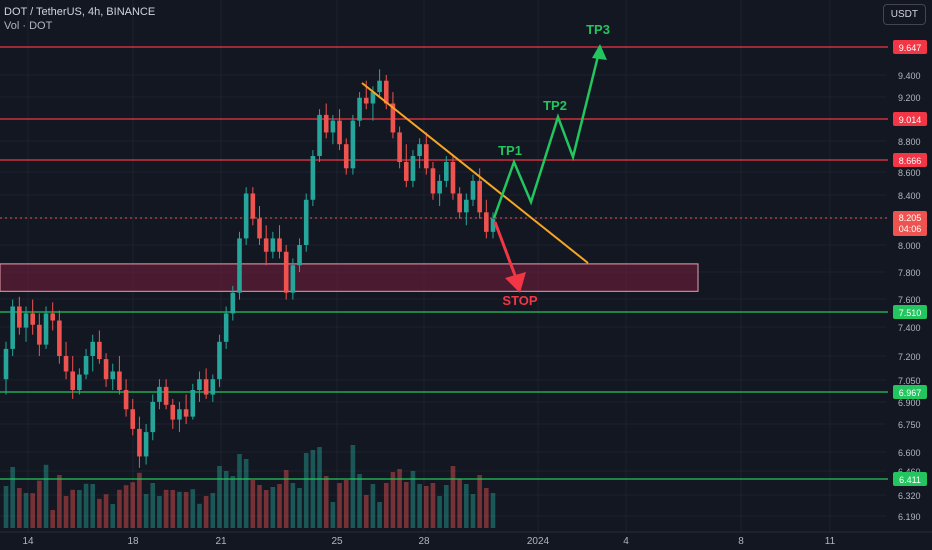 This screenshot has height=550, width=932. What do you see at coordinates (626, 541) in the screenshot?
I see `time-tick-label: 4` at bounding box center [626, 541].